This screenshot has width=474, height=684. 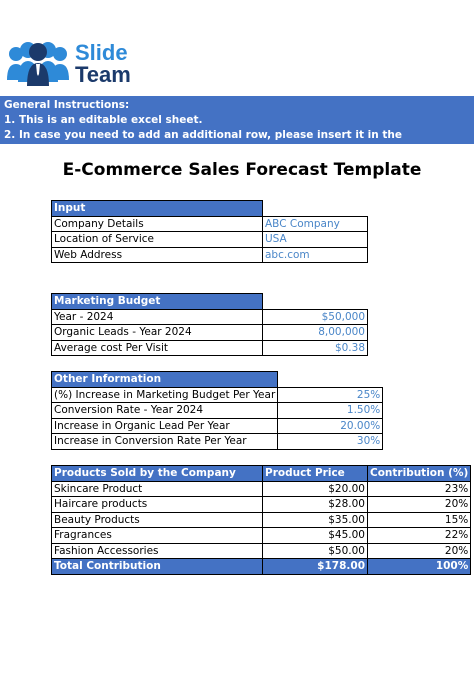 What do you see at coordinates (38, 64) in the screenshot?
I see `people-logo-icon` at bounding box center [38, 64].